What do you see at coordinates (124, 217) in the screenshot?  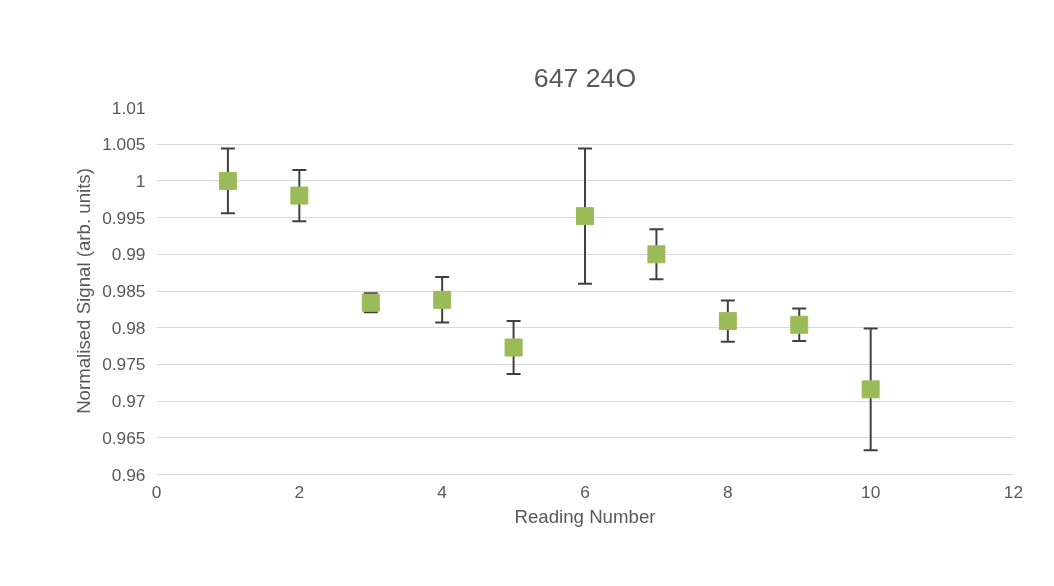 I see `y-tick-label: 0.995` at bounding box center [124, 217].